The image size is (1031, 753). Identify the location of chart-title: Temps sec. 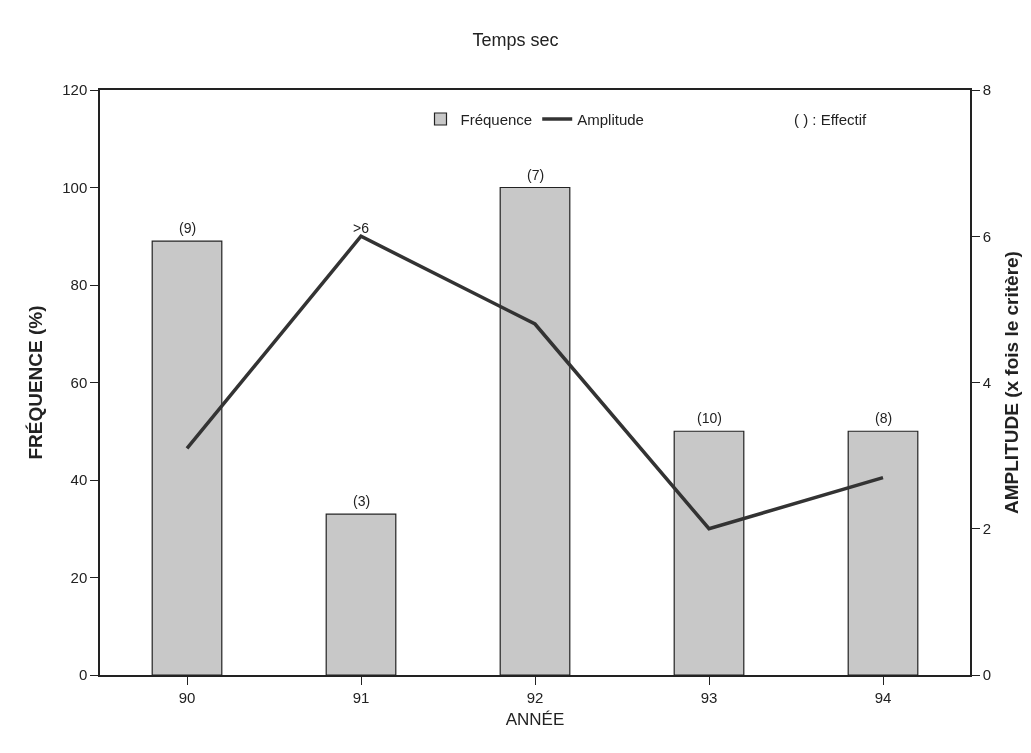
(515, 40).